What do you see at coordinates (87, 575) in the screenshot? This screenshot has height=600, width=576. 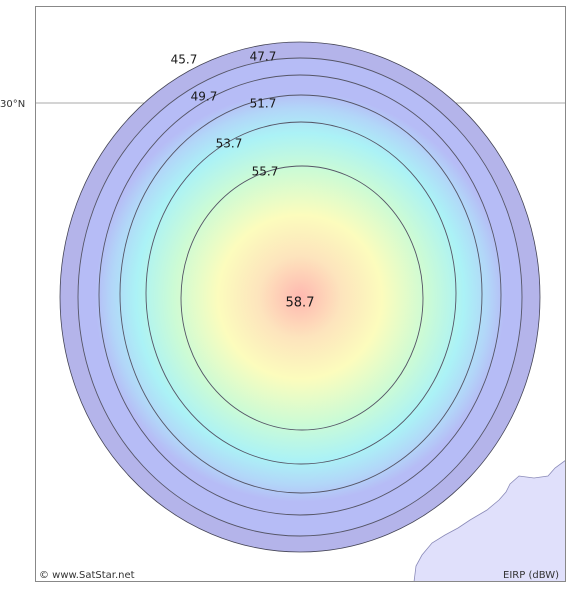 I see `copyright-text: © www.SatStar.net` at bounding box center [87, 575].